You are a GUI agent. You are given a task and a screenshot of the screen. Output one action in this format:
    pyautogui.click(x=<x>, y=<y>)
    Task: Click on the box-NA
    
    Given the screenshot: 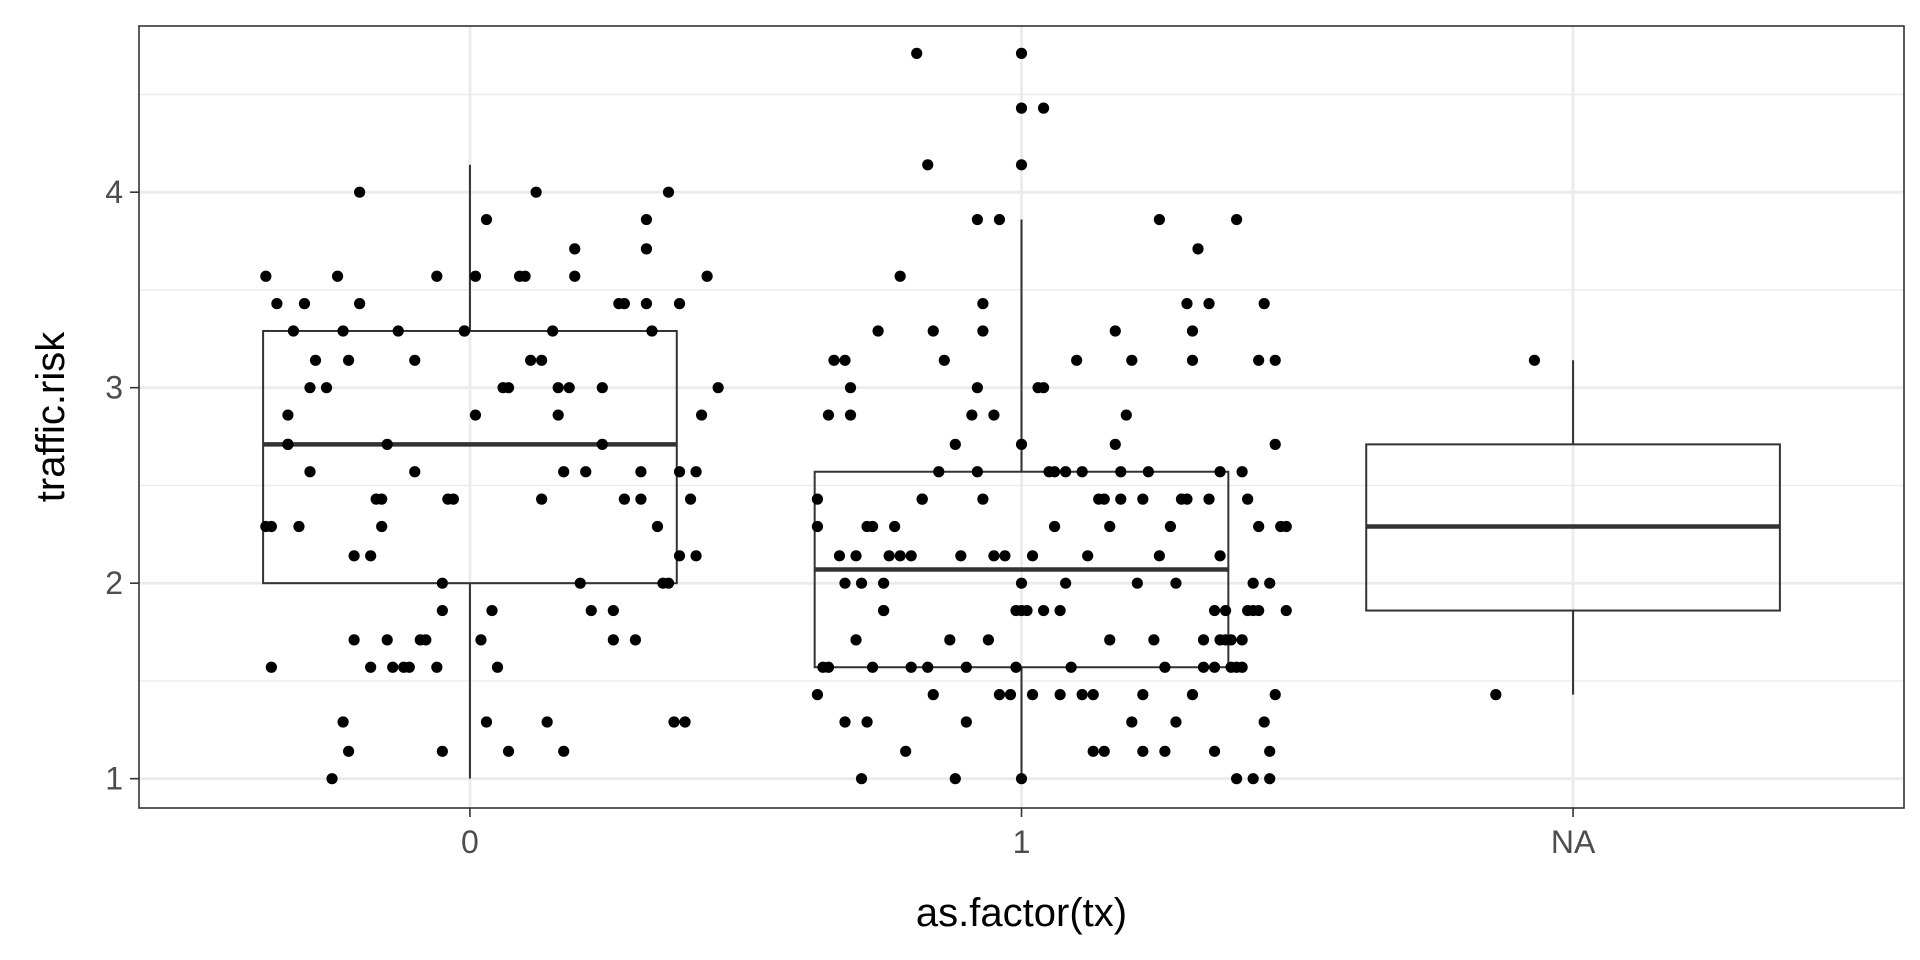 What is the action you would take?
    pyautogui.click(x=1573, y=527)
    